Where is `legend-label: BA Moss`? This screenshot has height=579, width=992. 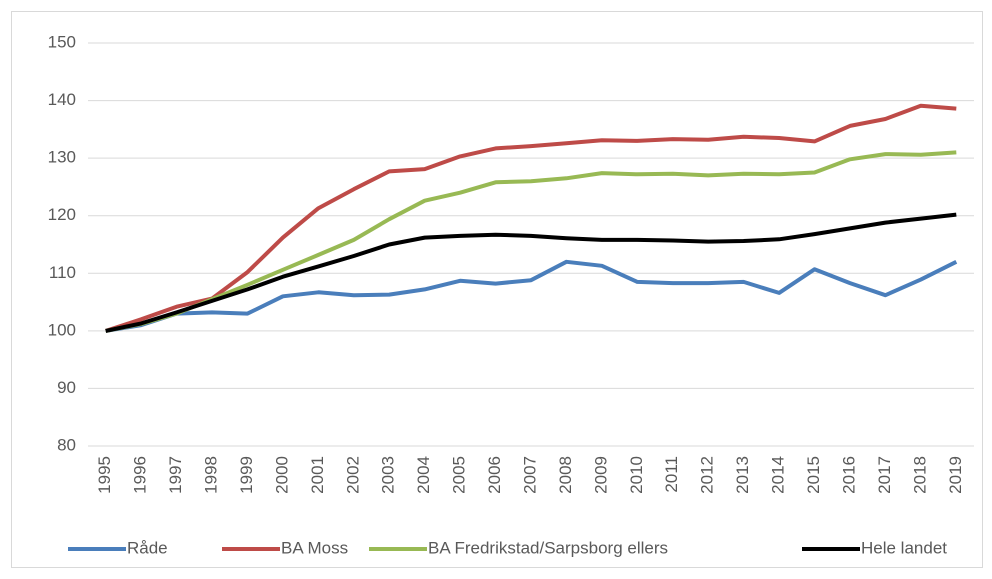 legend-label: BA Moss is located at coordinates (314, 547).